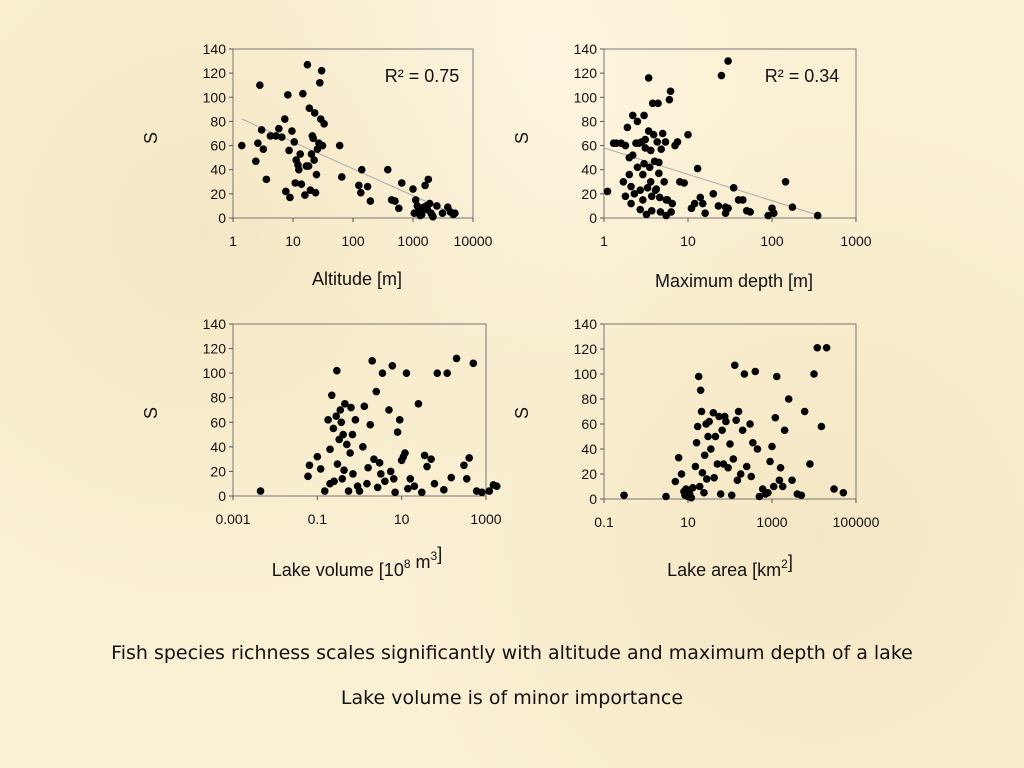  I want to click on chart4-ytick-label: 120, so click(586, 349).